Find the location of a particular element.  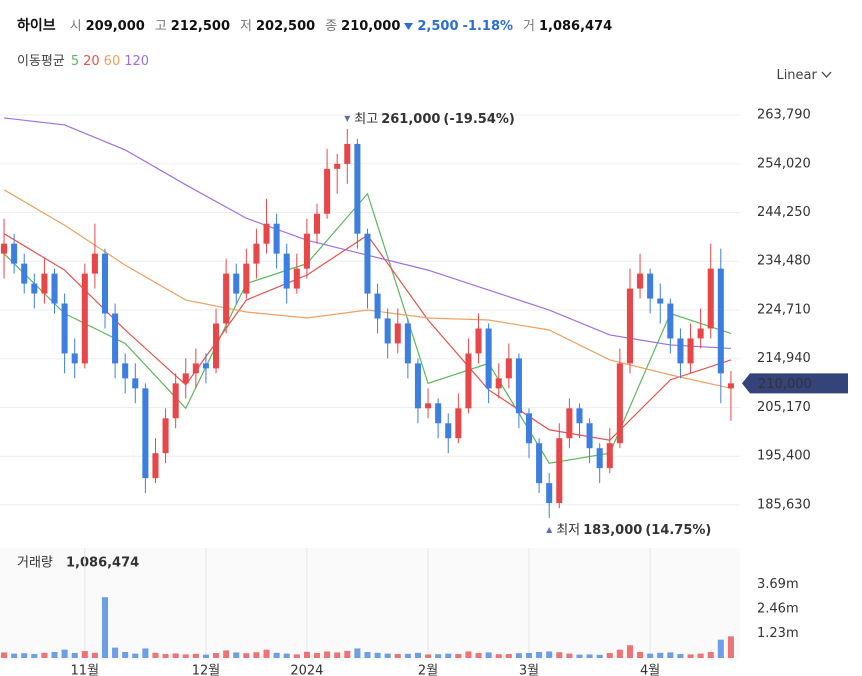

legend-entry: 60 is located at coordinates (112, 61).